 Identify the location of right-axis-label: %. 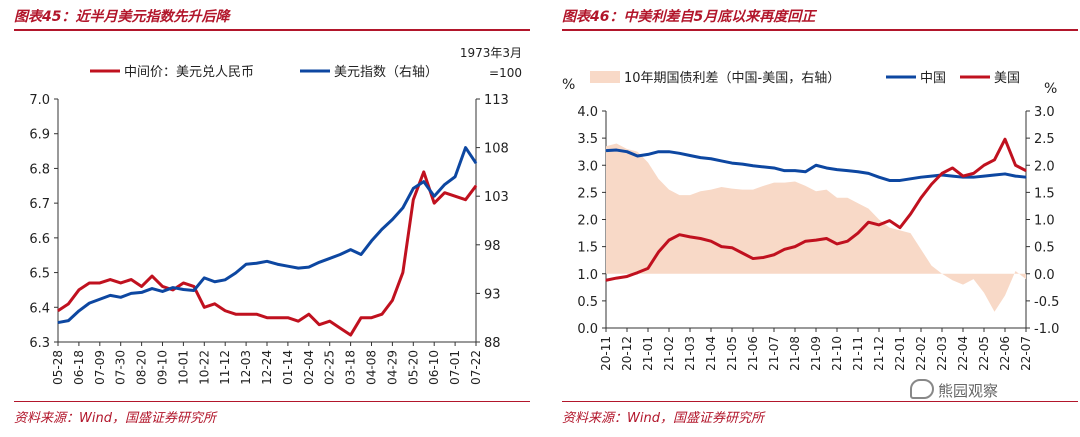
(1050, 89).